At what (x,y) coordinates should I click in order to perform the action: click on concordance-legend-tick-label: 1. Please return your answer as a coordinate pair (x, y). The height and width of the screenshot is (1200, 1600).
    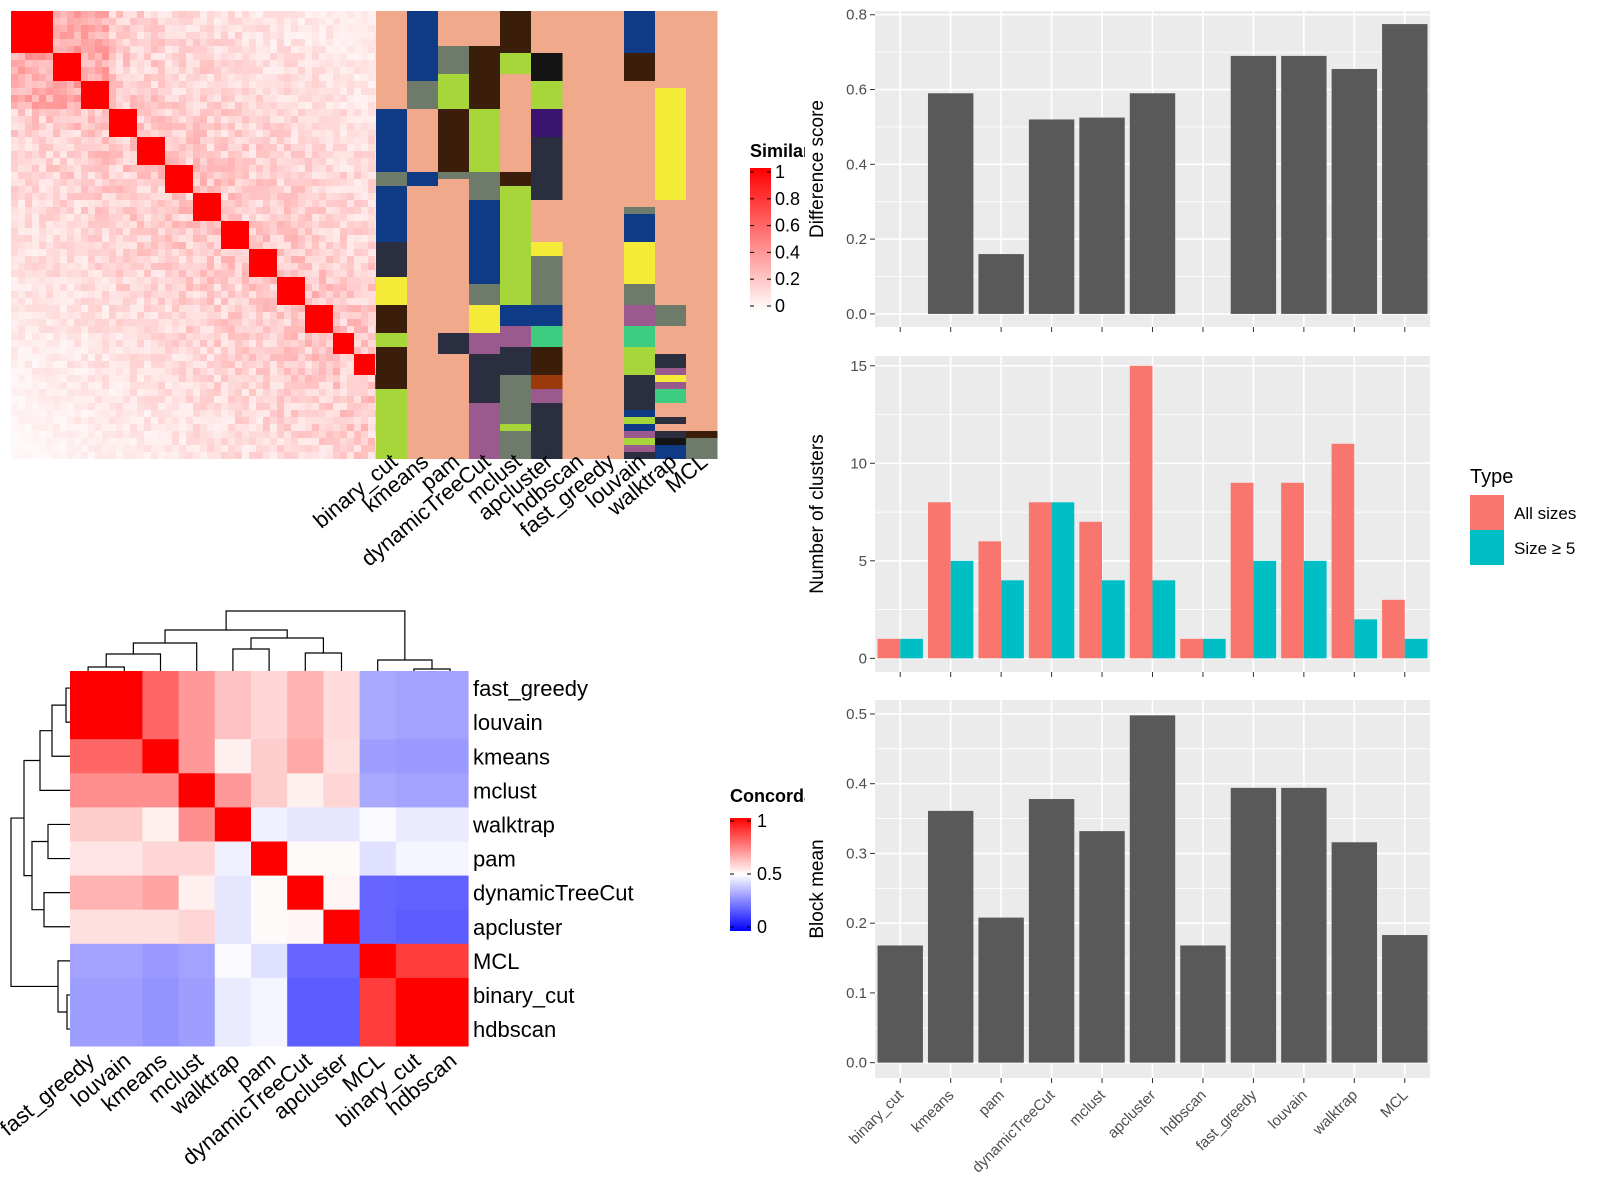
    Looking at the image, I should click on (762, 821).